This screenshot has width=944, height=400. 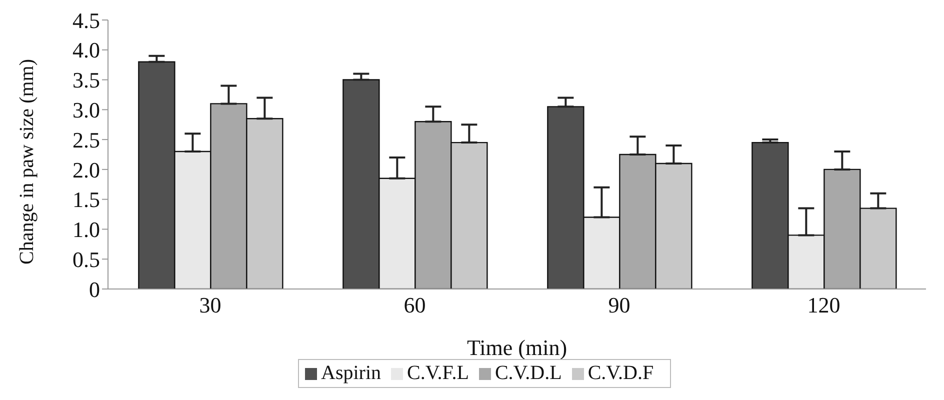 I want to click on legend-label: Aspirin, so click(x=351, y=373).